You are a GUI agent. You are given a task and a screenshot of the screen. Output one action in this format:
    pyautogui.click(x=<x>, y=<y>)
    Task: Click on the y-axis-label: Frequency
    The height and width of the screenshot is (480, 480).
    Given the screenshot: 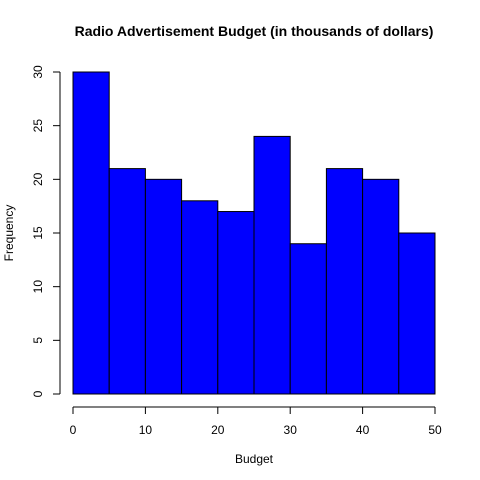 What is the action you would take?
    pyautogui.click(x=9, y=233)
    